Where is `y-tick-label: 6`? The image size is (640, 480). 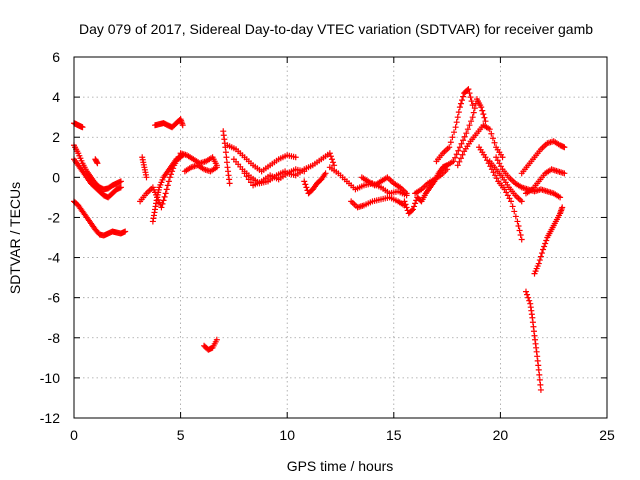 y-tick-label: 6 is located at coordinates (56, 57).